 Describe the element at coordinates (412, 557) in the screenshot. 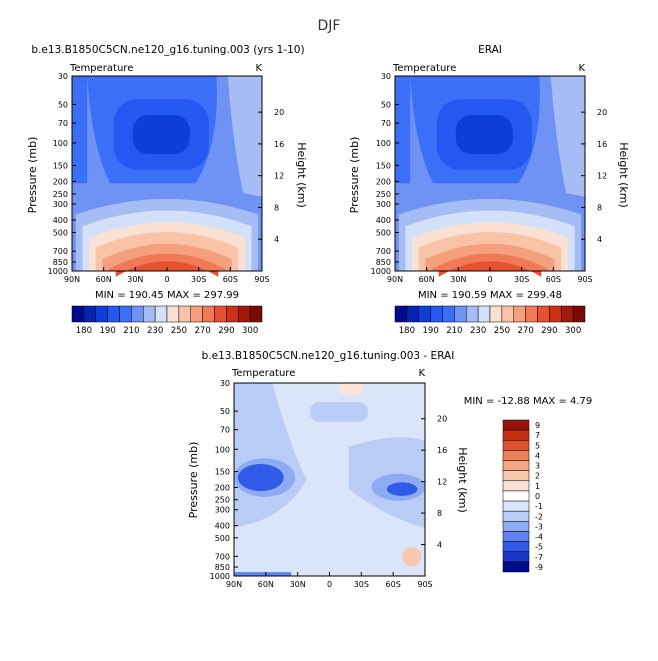

I see `diff-warm-surface` at that location.